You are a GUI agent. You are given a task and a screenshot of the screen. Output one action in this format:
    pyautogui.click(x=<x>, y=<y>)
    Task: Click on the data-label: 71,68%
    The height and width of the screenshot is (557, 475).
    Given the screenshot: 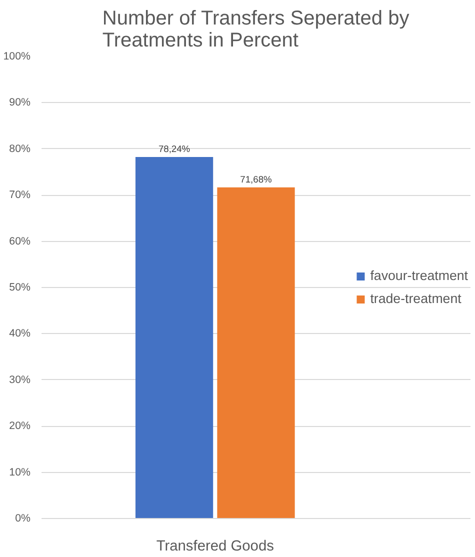 What is the action you would take?
    pyautogui.click(x=256, y=179)
    